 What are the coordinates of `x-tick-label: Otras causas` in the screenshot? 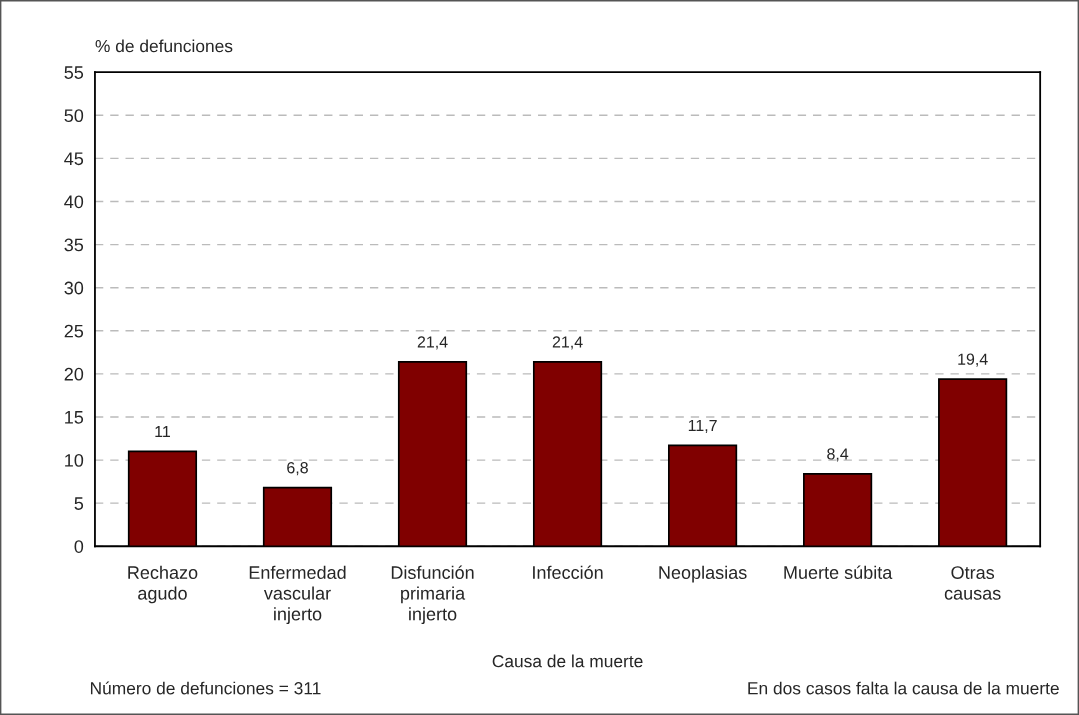 It's located at (972, 583).